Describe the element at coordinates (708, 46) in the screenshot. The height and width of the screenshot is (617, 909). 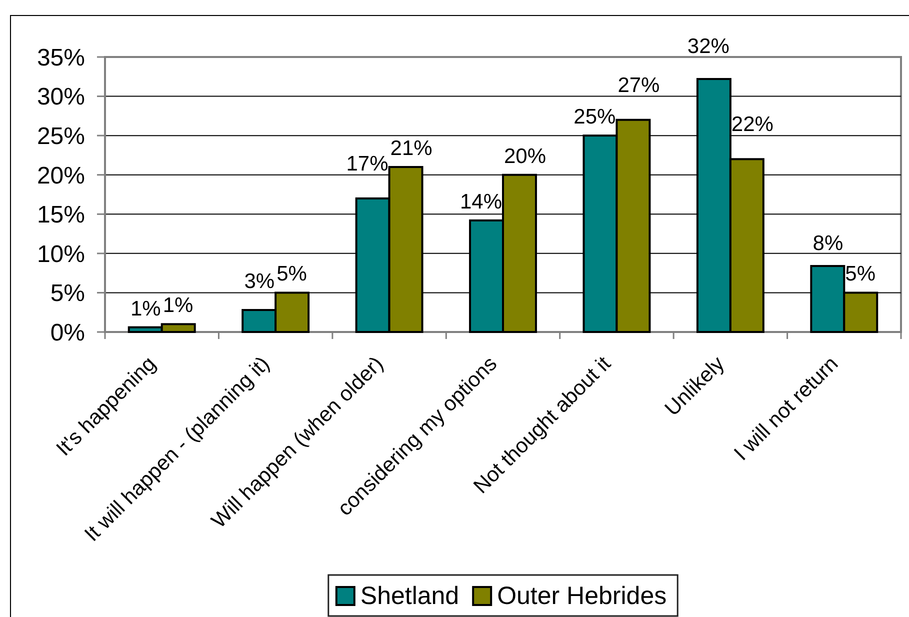
I see `data-label: 32%` at that location.